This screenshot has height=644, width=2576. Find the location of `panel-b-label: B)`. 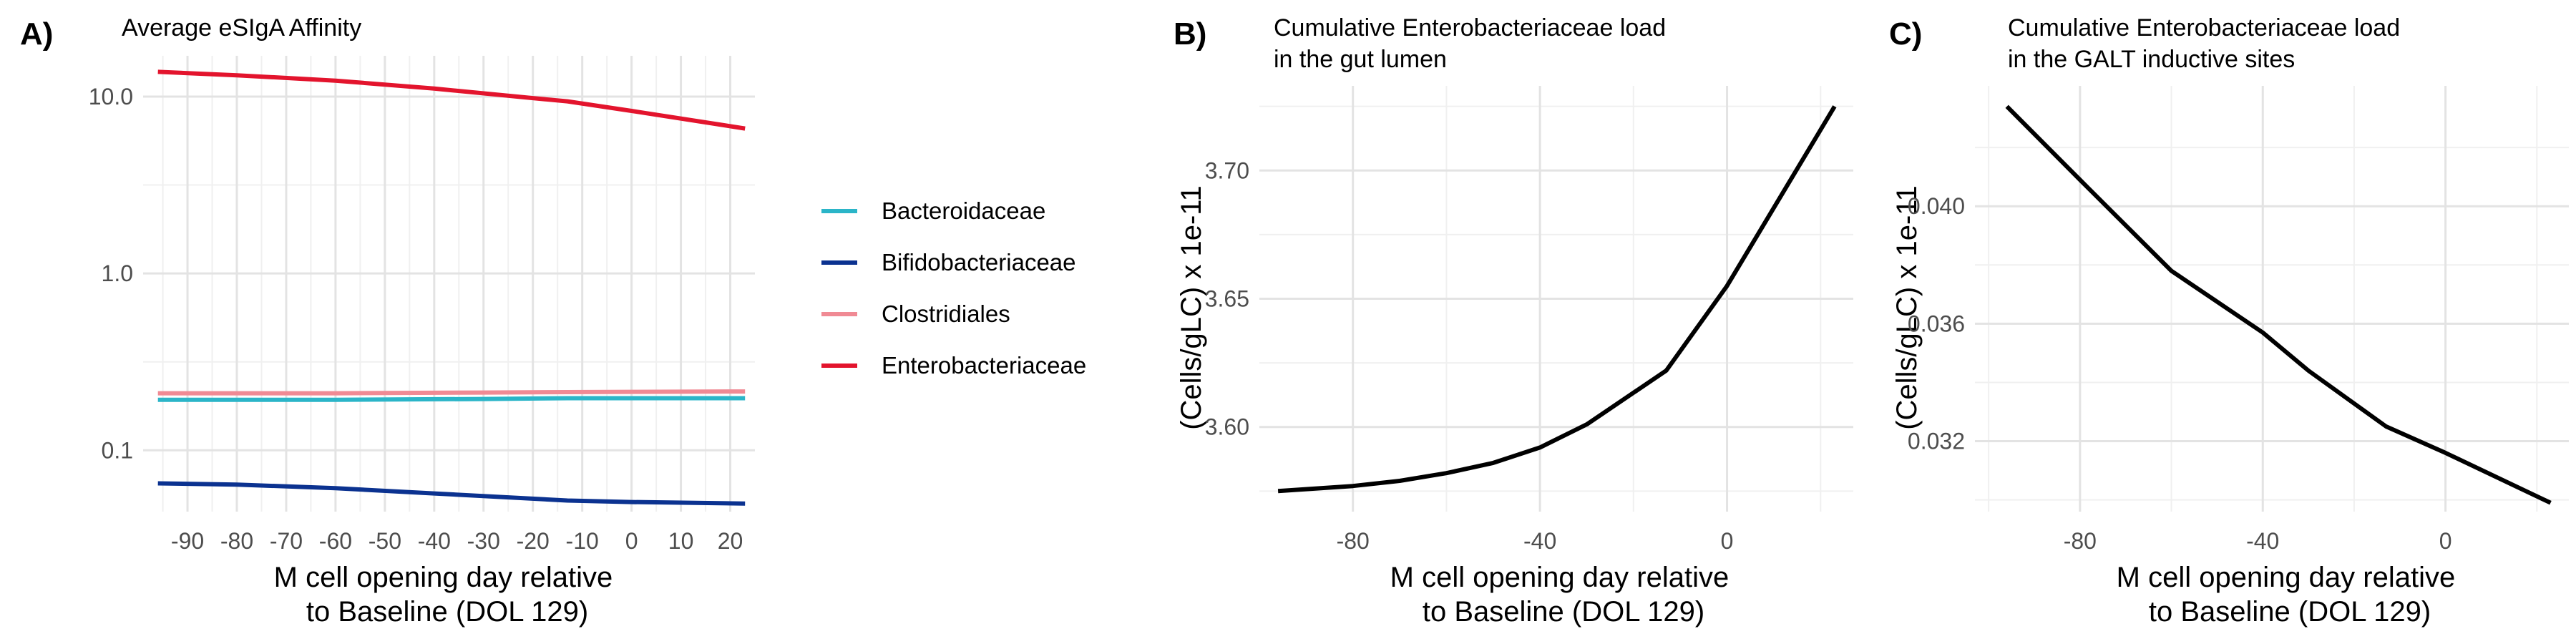

panel-b-label: B) is located at coordinates (1190, 34).